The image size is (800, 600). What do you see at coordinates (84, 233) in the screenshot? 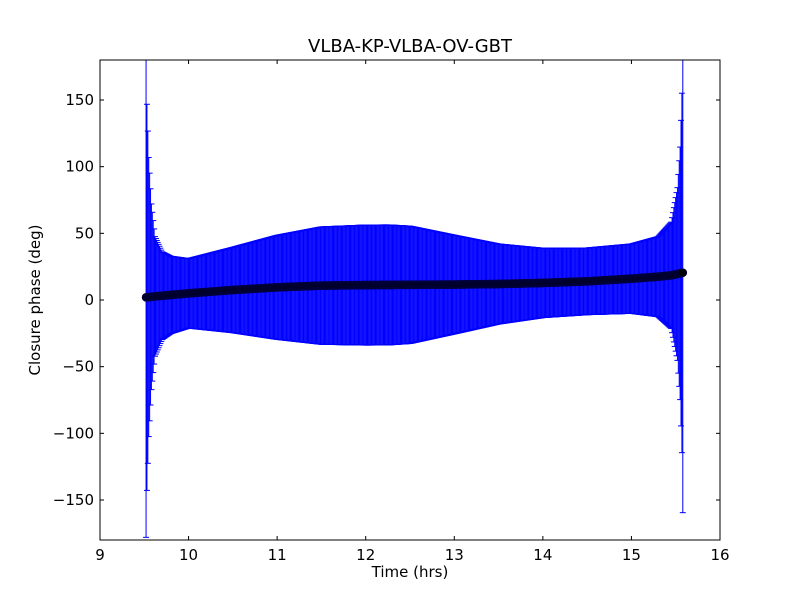
I see `y-tick-label: 50` at bounding box center [84, 233].